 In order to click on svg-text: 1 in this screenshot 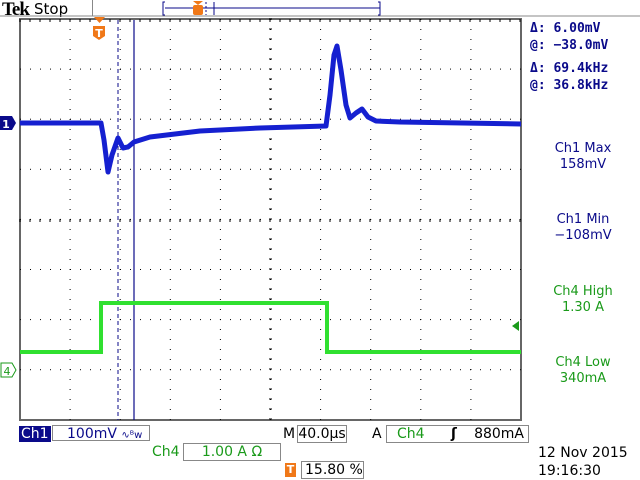, I will do `click(6, 124)`.